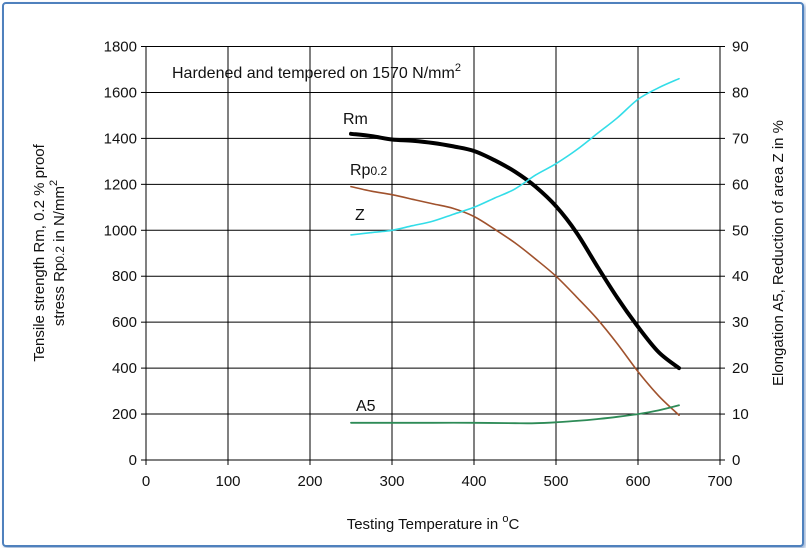 This screenshot has height=548, width=806. I want to click on y-left-tick-label: 0, so click(133, 460).